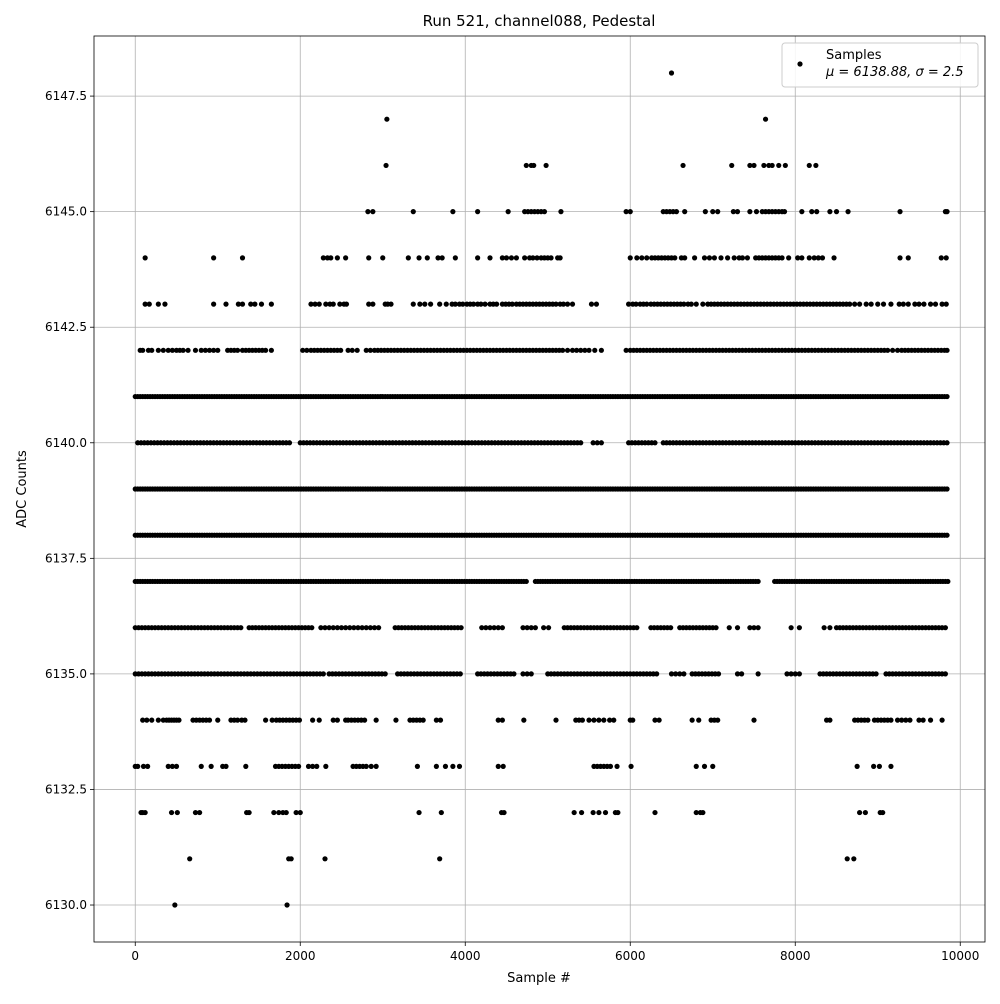 The image size is (1000, 1004). Describe the element at coordinates (960, 952) in the screenshot. I see `x-tick: 10000` at that location.